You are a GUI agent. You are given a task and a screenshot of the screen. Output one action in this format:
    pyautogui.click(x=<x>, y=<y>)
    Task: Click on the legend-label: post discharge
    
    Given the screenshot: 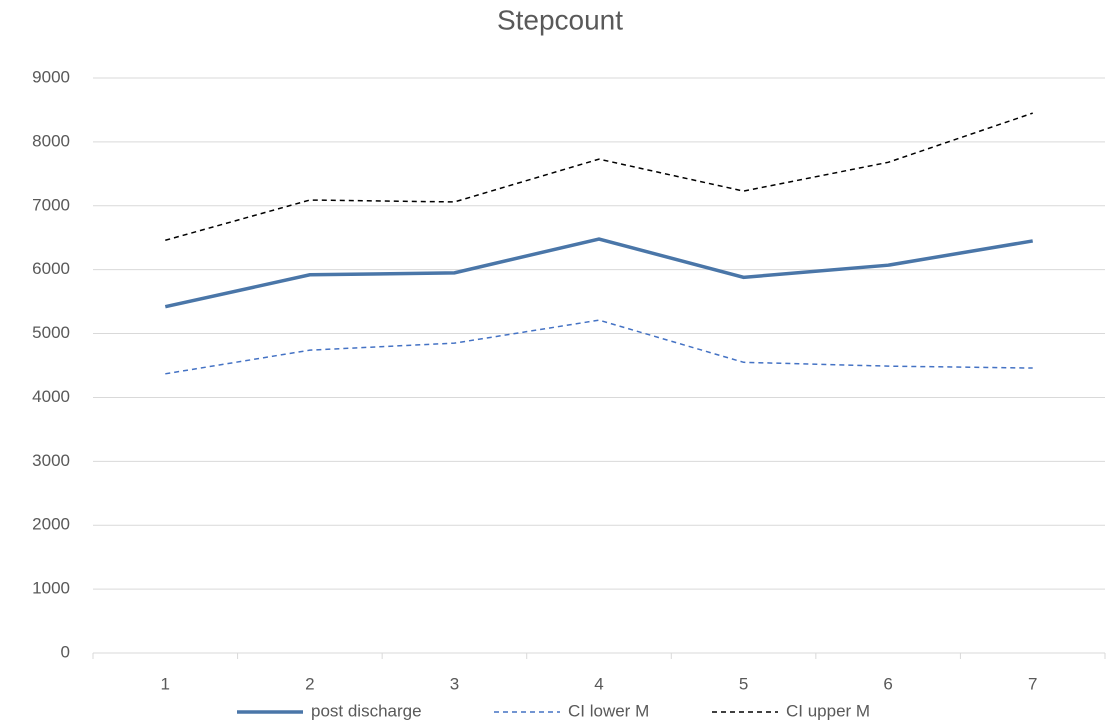 What is the action you would take?
    pyautogui.click(x=366, y=710)
    